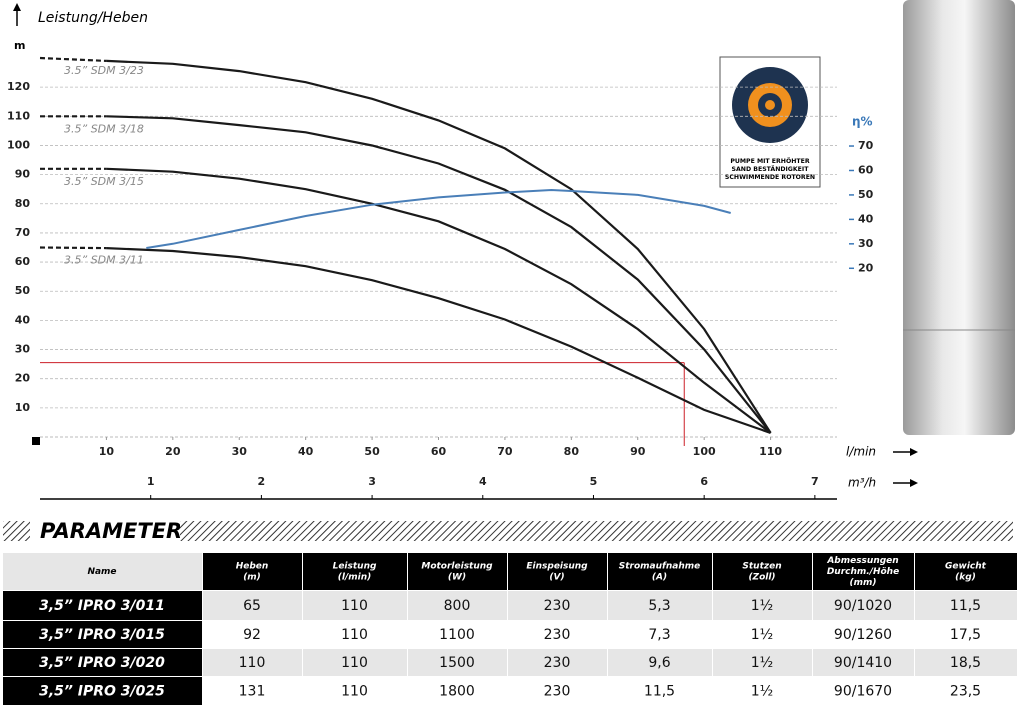 The width and height of the screenshot is (1021, 709). I want to click on y-tick-label: 40, so click(23, 319).